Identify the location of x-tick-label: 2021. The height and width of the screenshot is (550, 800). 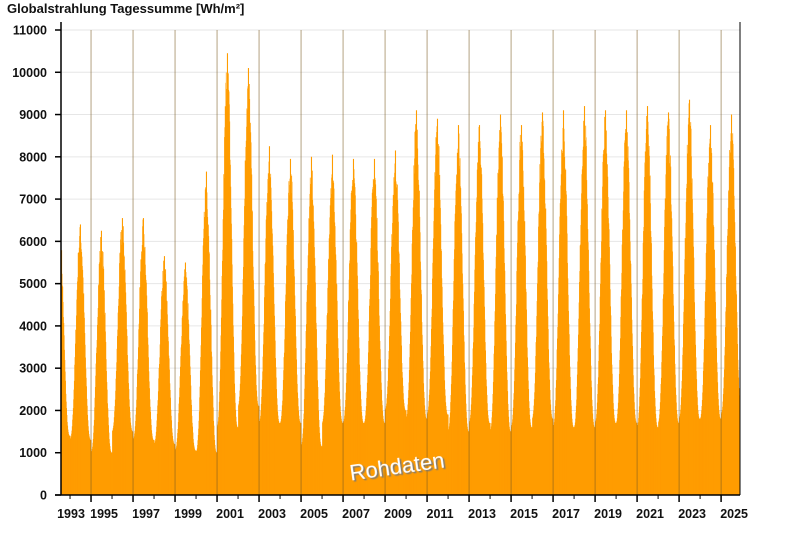
(650, 514).